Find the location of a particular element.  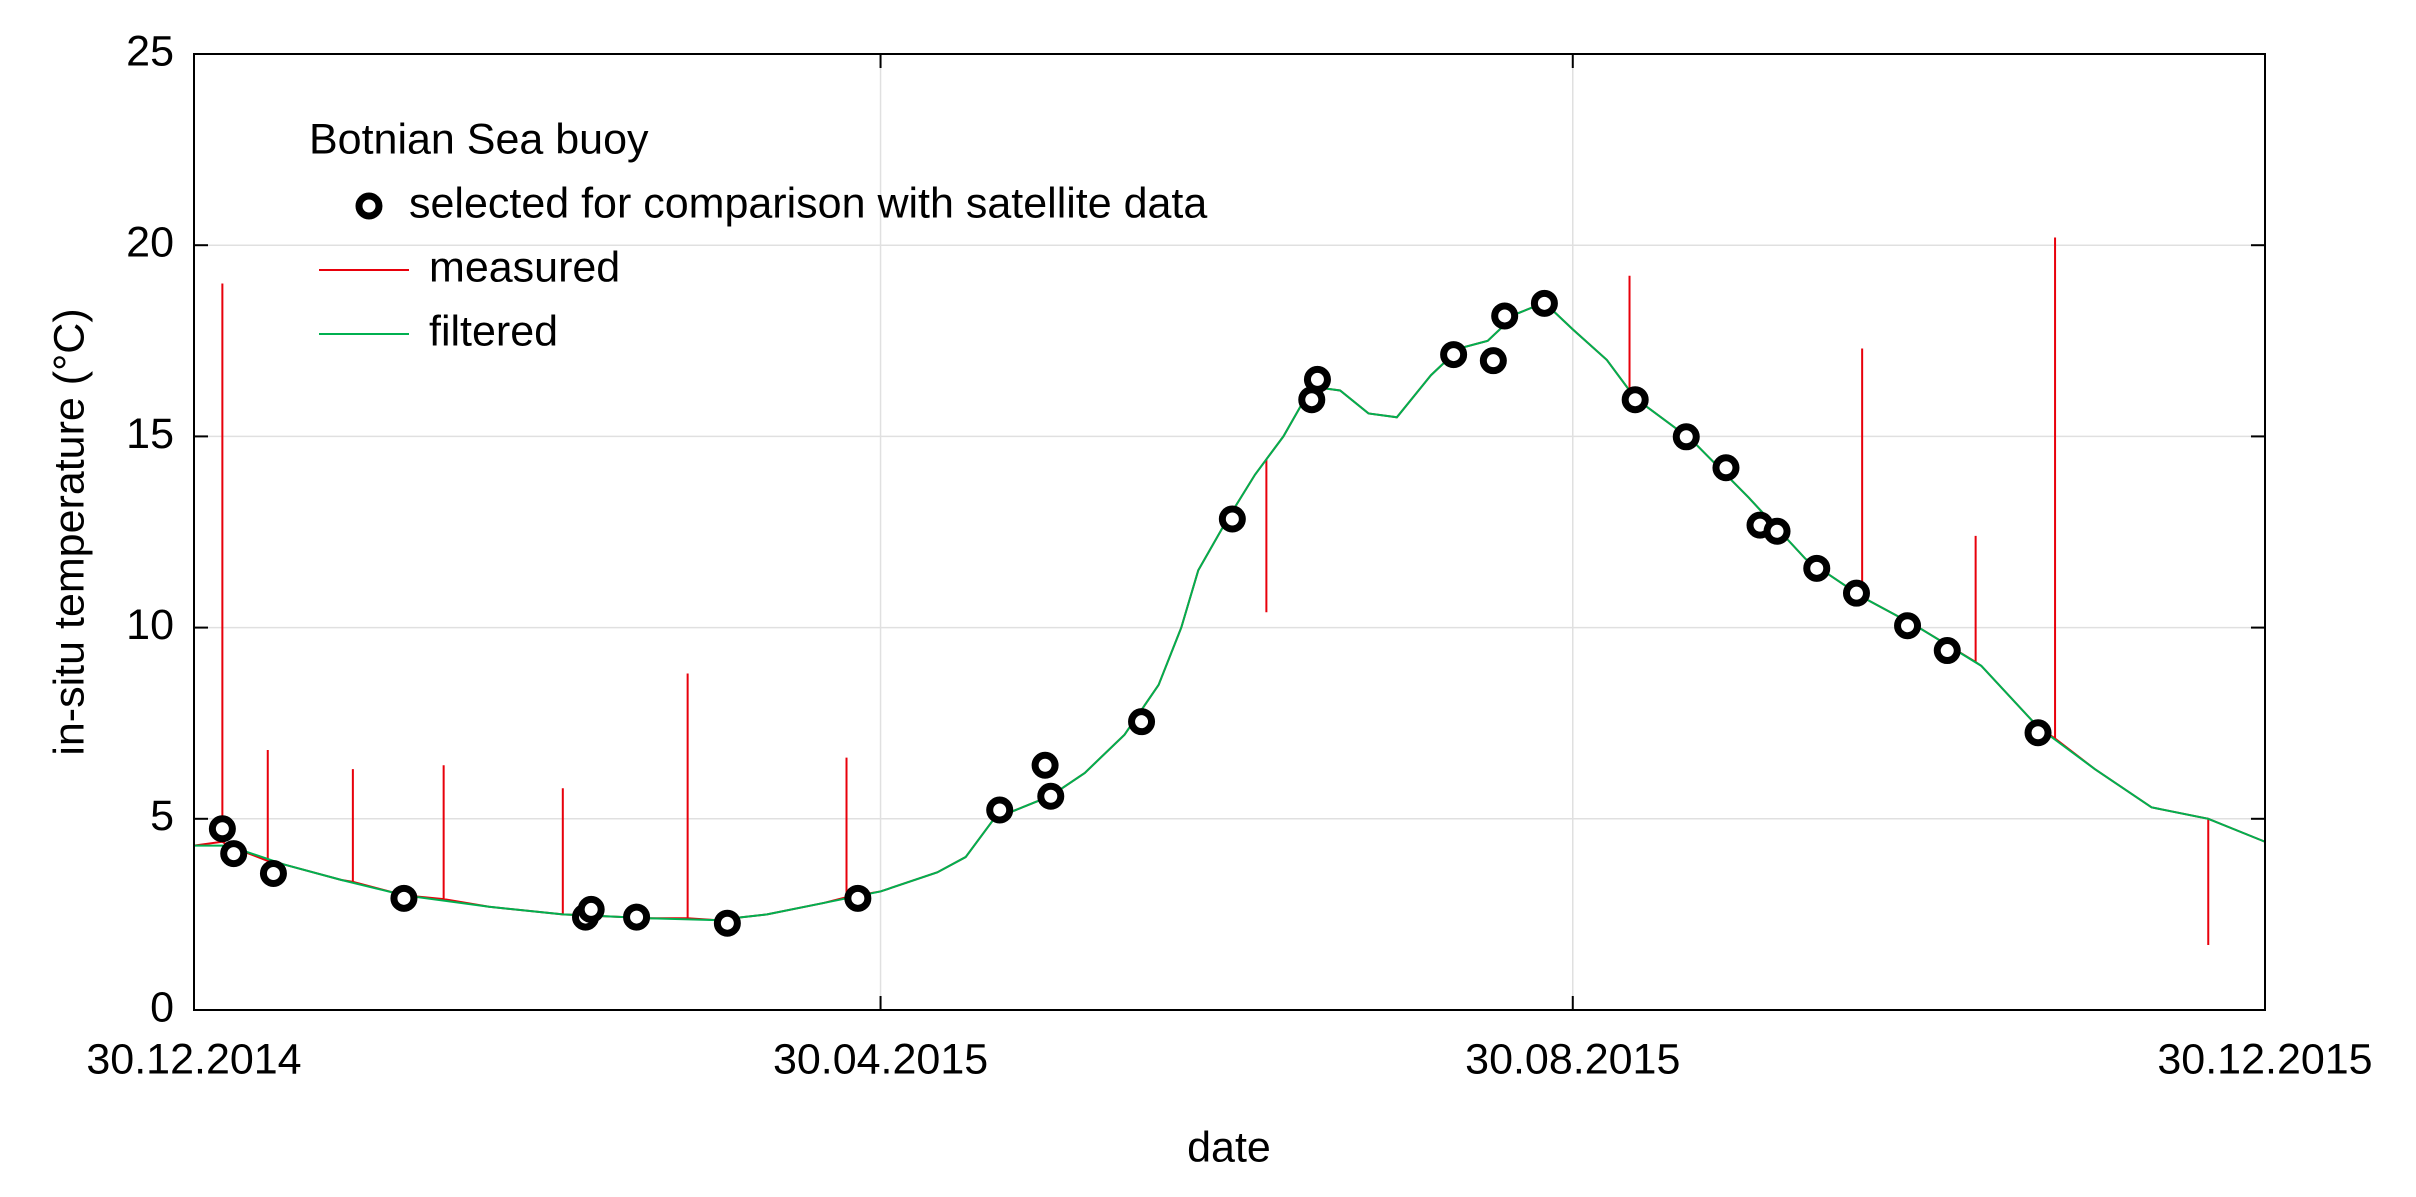

y-tick-label: 0 is located at coordinates (162, 1007).